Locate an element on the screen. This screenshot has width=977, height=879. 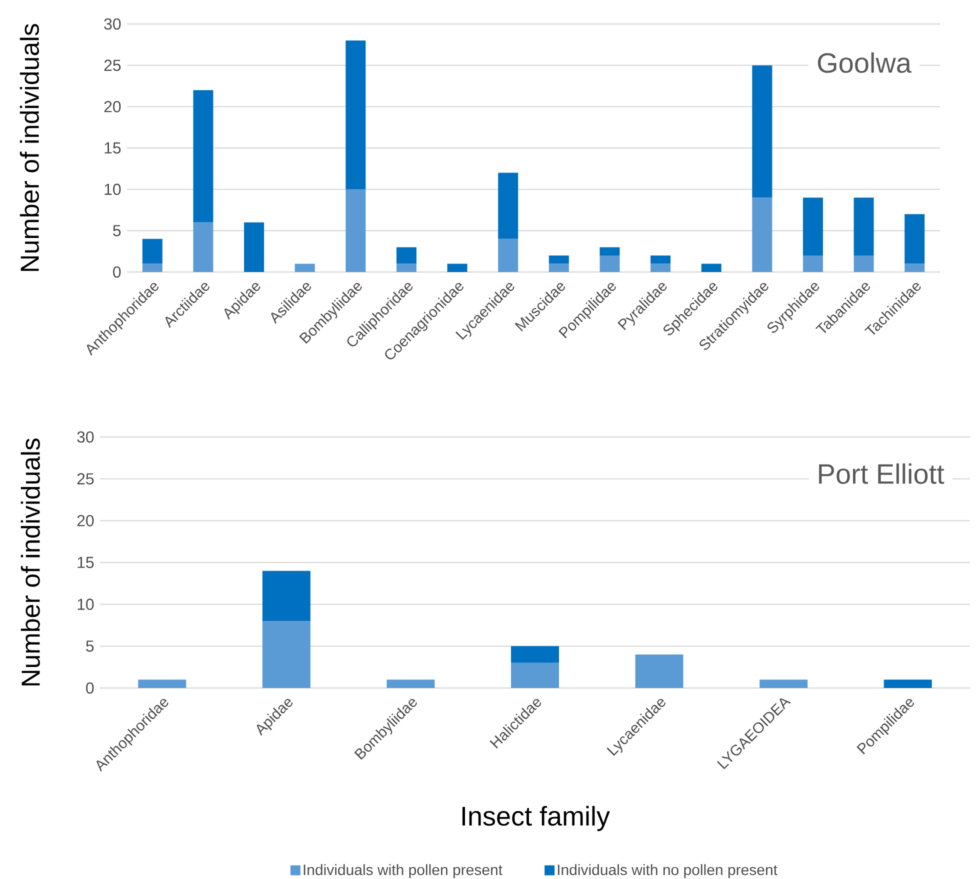
text: Port Elliott is located at coordinates (881, 473).